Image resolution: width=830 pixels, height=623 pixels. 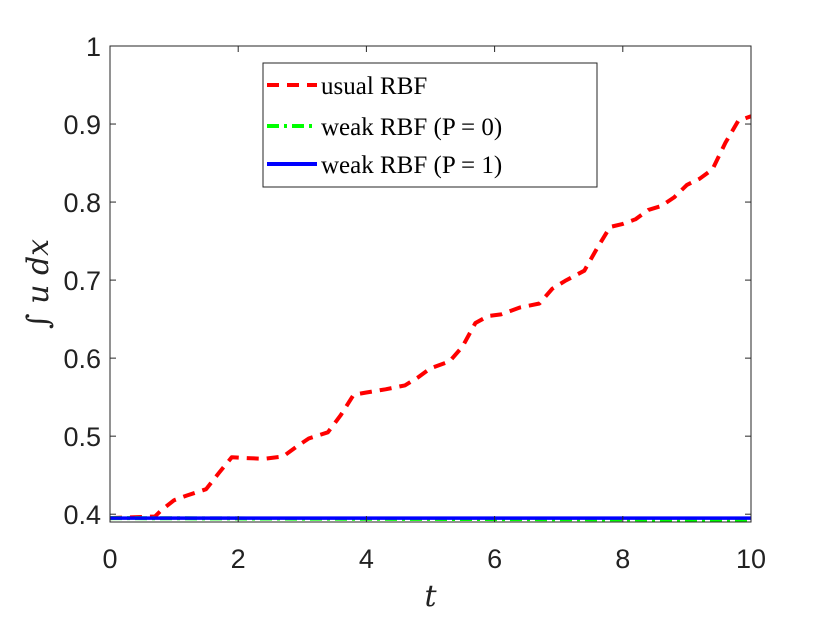 What do you see at coordinates (430, 596) in the screenshot?
I see `x-axis-title: t` at bounding box center [430, 596].